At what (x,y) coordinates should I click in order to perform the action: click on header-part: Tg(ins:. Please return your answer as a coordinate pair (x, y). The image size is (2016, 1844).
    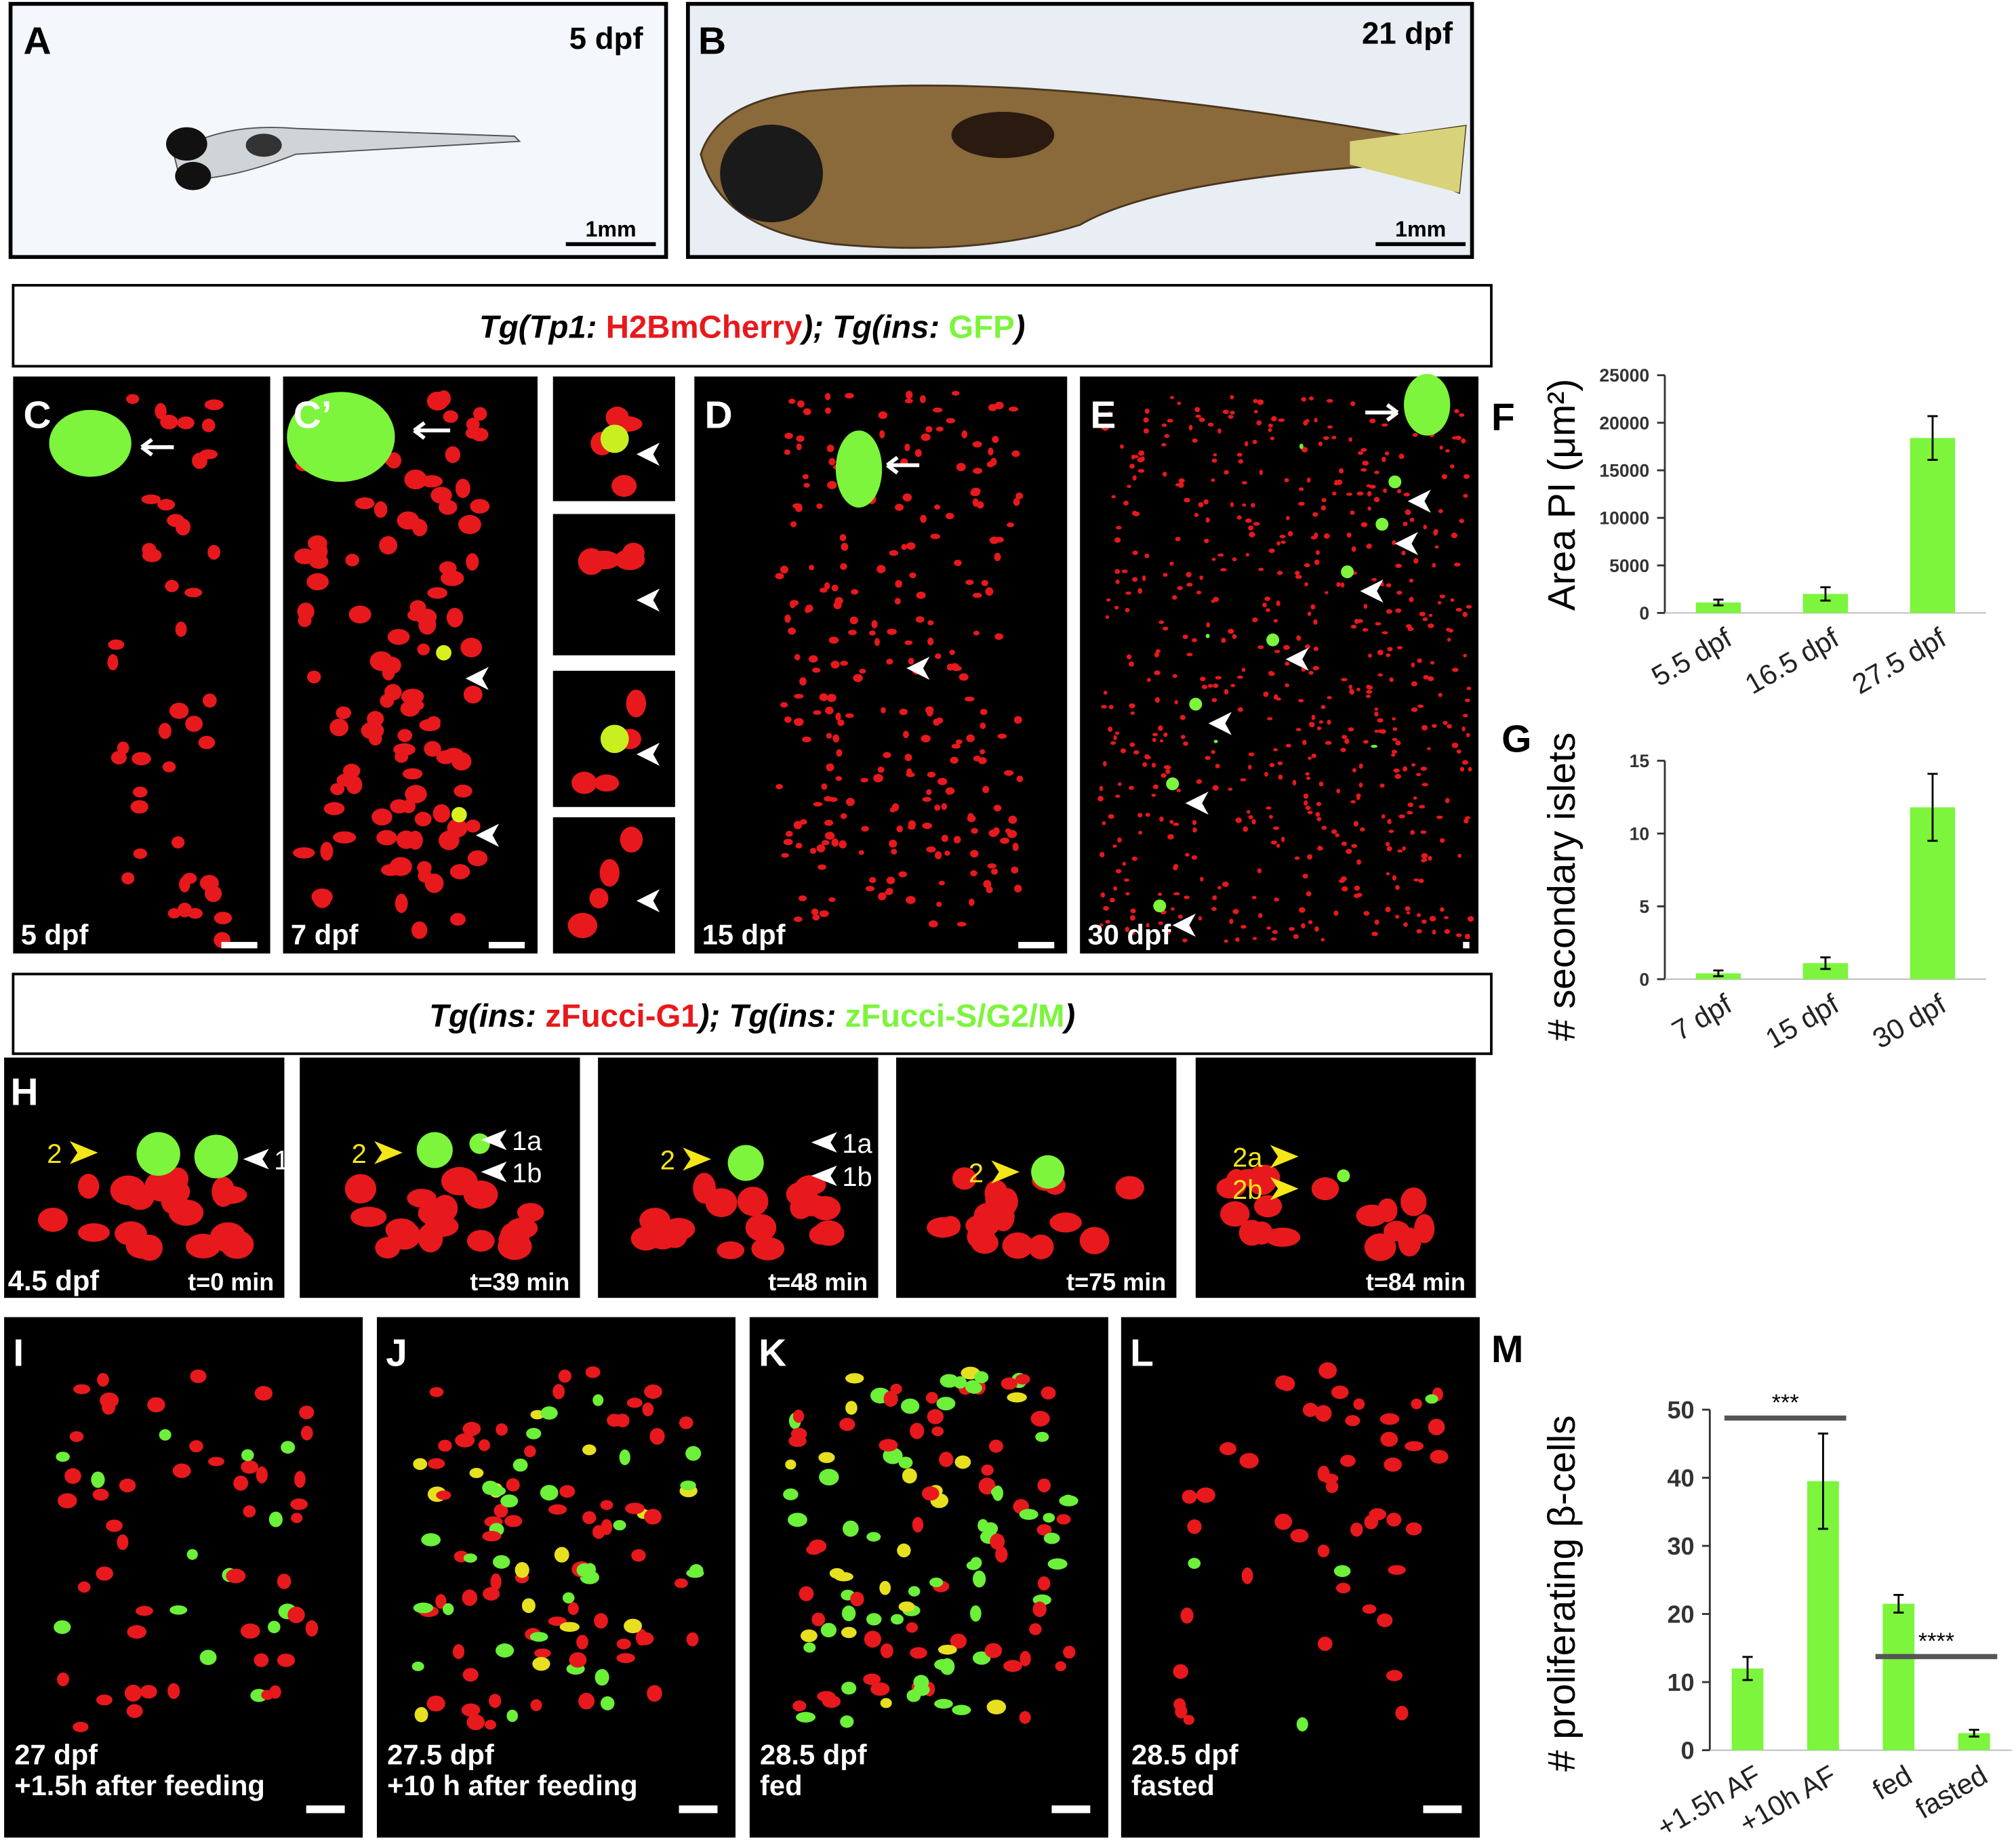
    Looking at the image, I should click on (487, 1016).